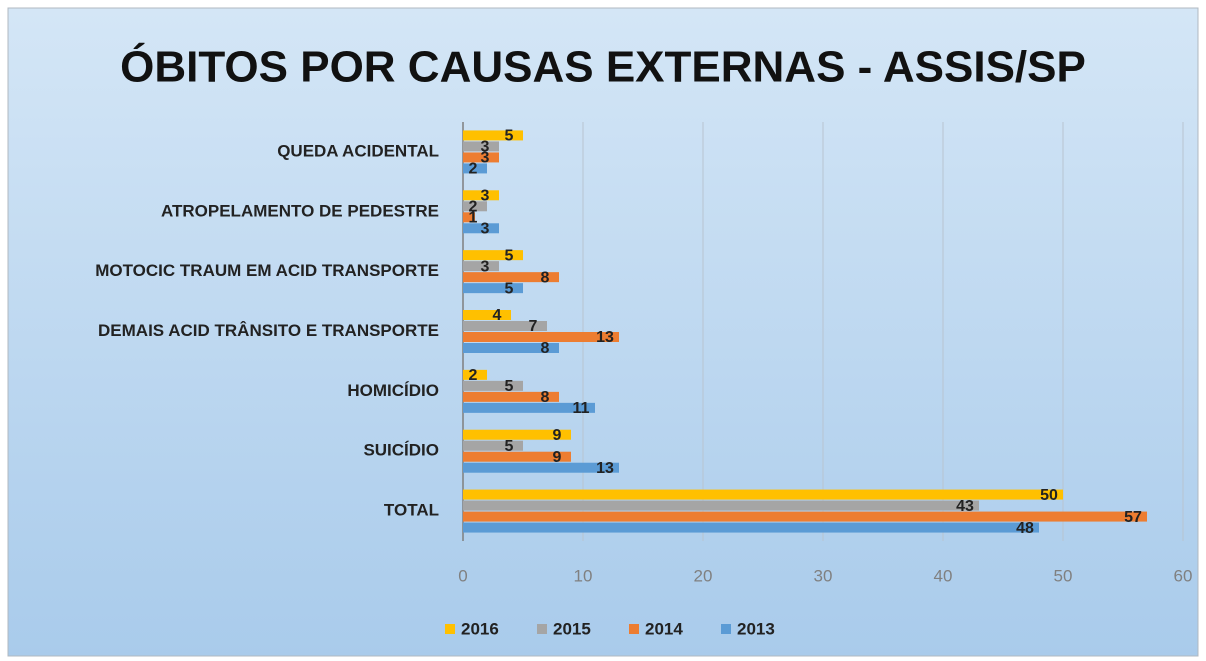 Image resolution: width=1206 pixels, height=661 pixels. I want to click on data-label: 50, so click(1049, 495).